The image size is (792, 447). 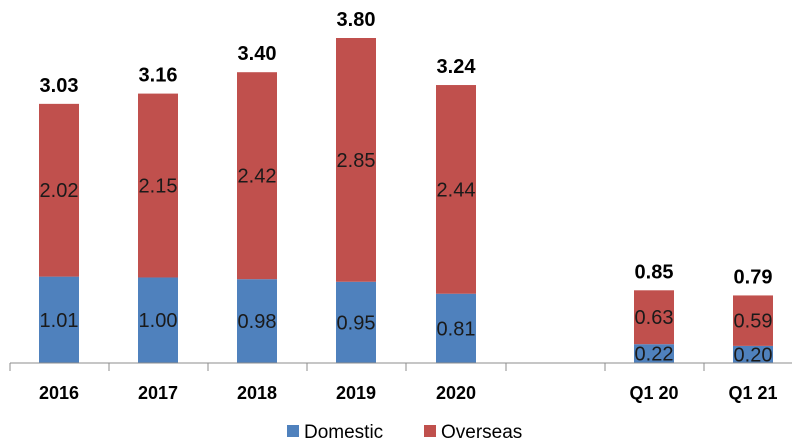 I want to click on bar-overseas-2017, so click(x=158, y=185).